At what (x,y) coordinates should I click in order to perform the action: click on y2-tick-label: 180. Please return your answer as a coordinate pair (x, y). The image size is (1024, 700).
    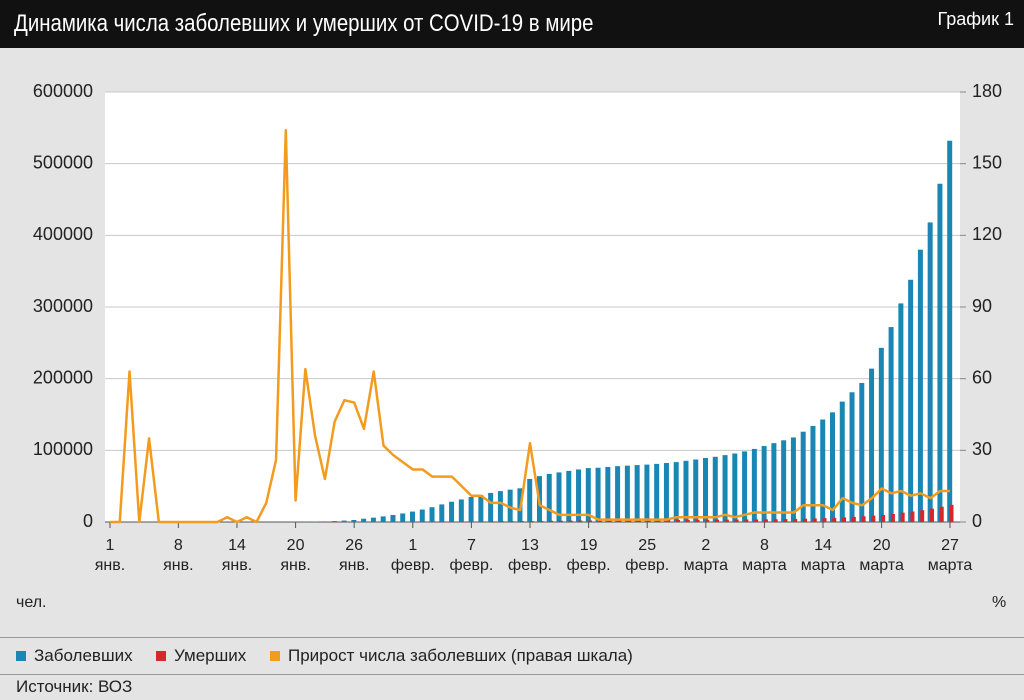
    Looking at the image, I should click on (987, 91).